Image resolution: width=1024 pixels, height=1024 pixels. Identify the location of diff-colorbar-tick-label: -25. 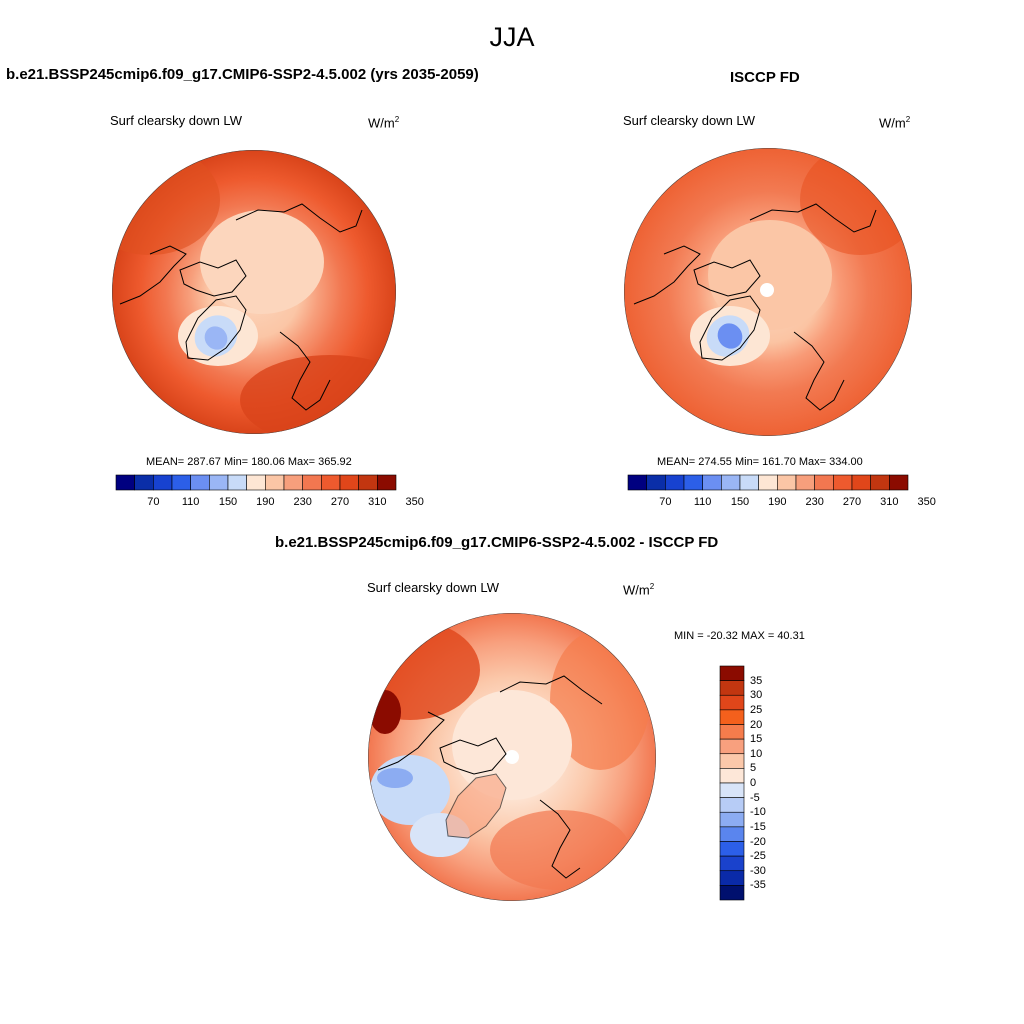
(758, 856).